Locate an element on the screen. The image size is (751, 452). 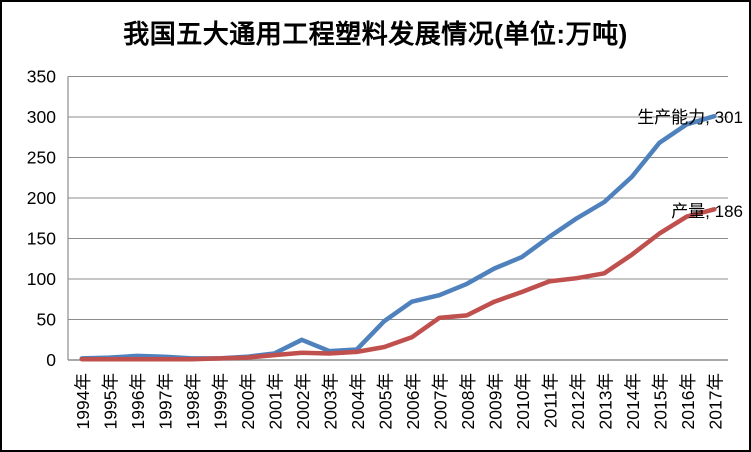
x-tick-label: 2016年 is located at coordinates (688, 401).